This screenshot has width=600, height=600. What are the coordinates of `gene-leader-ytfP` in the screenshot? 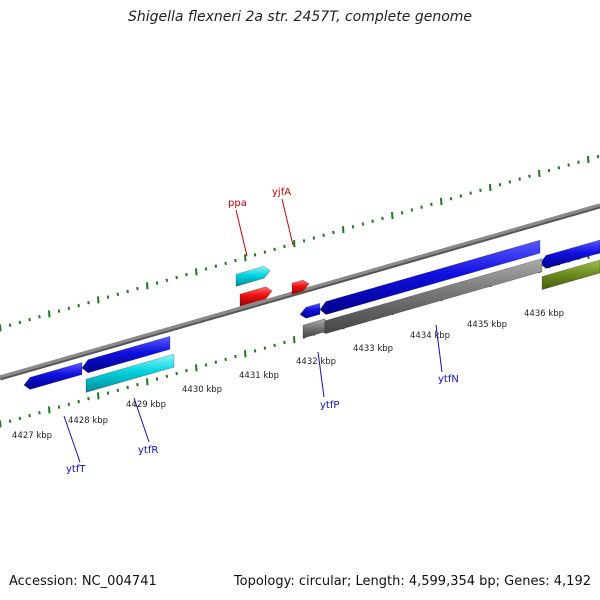 It's located at (321, 374).